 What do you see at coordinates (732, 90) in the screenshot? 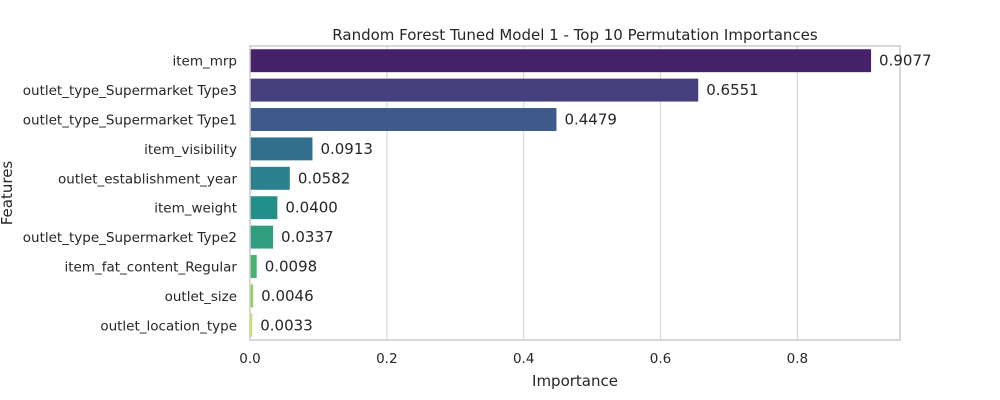
I see `value-label: 0.6551` at bounding box center [732, 90].